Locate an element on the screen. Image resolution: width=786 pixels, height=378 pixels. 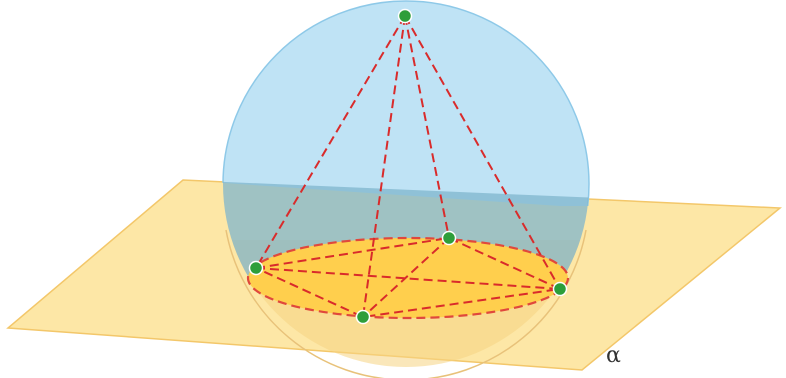
base-vertex-a is located at coordinates (256, 268).